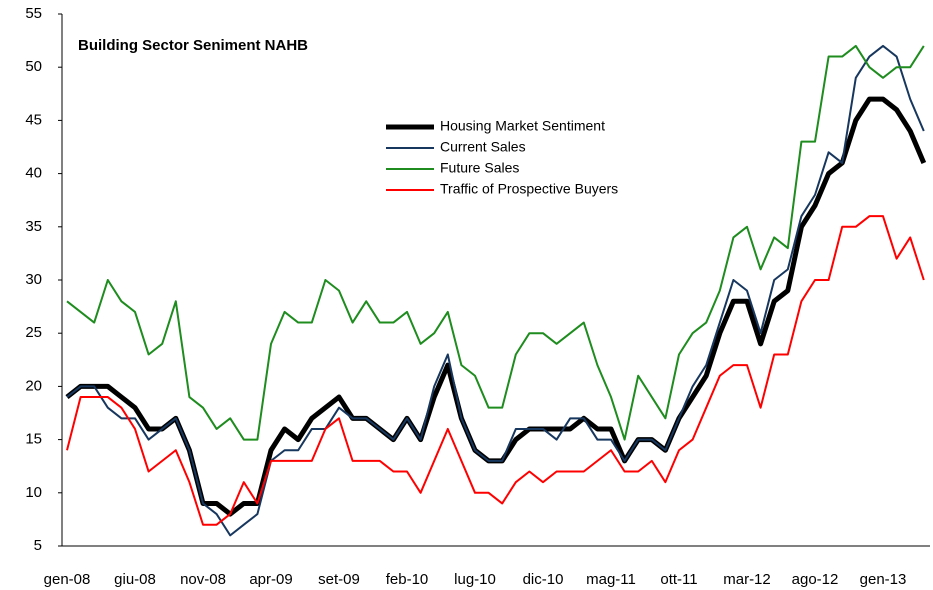 The height and width of the screenshot is (590, 933). Describe the element at coordinates (479, 168) in the screenshot. I see `legend-label: Future Sales` at that location.